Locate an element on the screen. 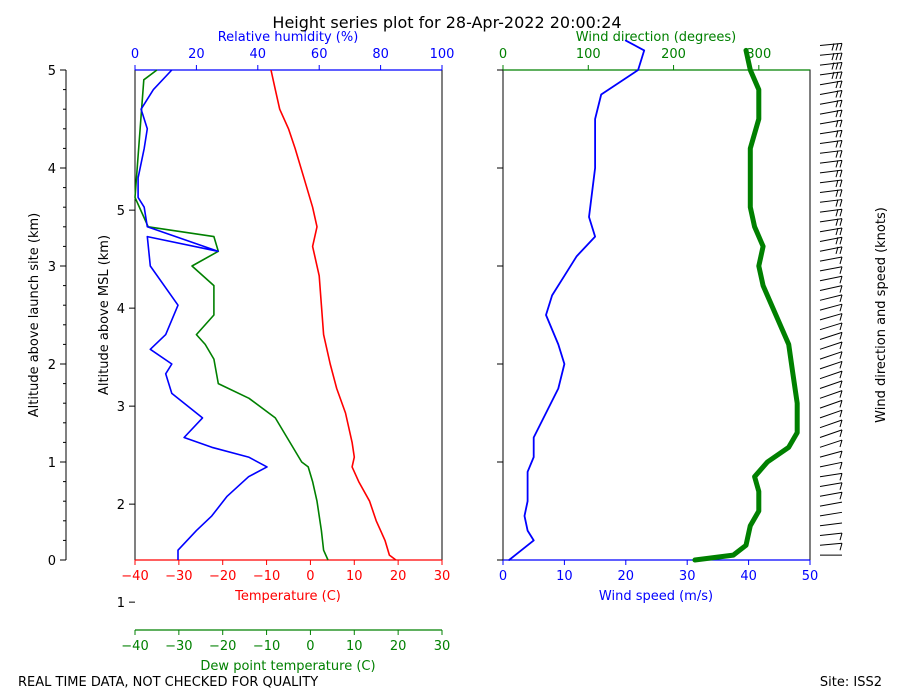 Image resolution: width=900 pixels, height=700 pixels. wind-direction-tick-label: 200 is located at coordinates (673, 54).